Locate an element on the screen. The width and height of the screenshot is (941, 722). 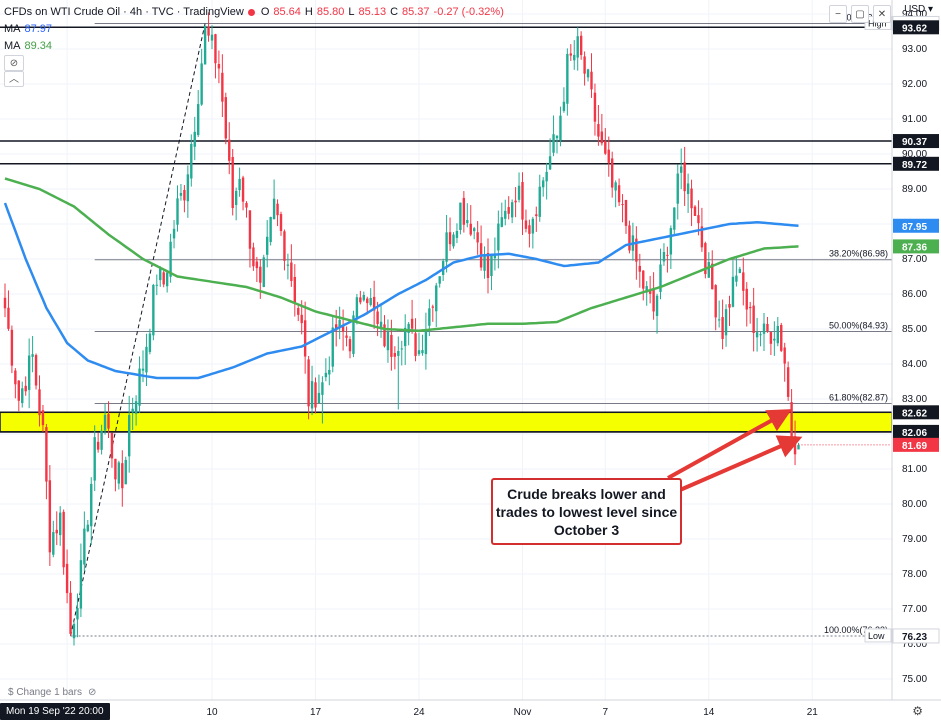
price-tick-label: 84.00 is located at coordinates (914, 364).